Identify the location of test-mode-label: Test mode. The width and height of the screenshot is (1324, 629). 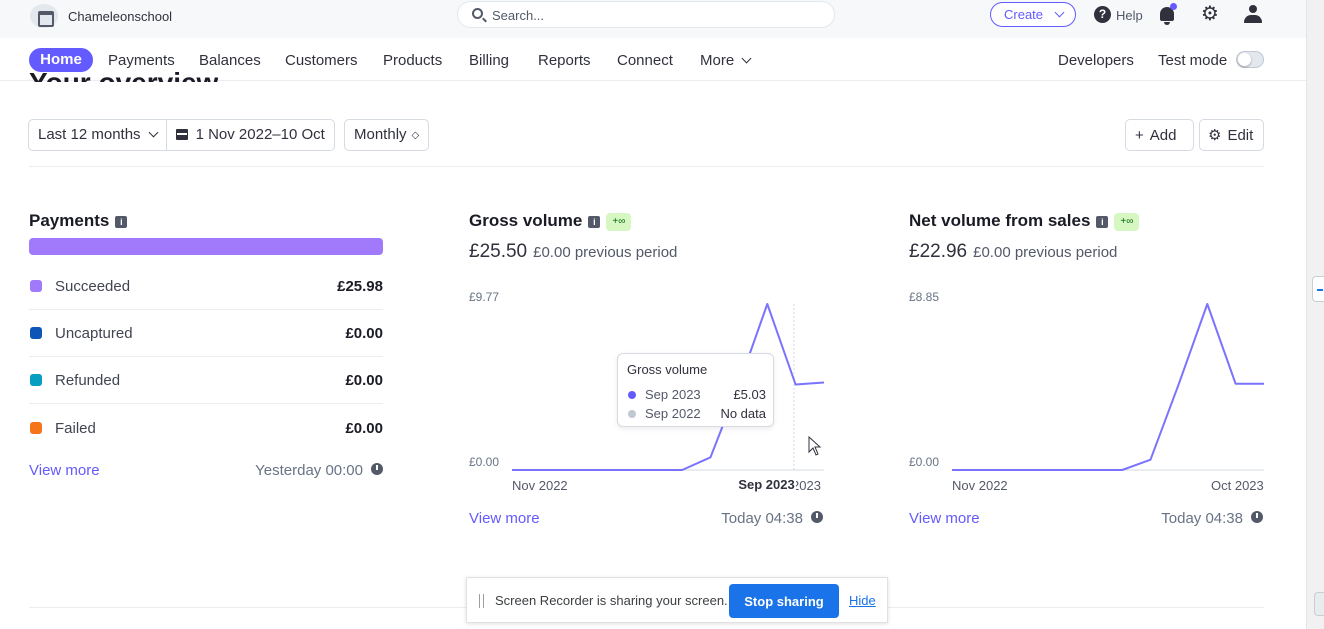
(1193, 60).